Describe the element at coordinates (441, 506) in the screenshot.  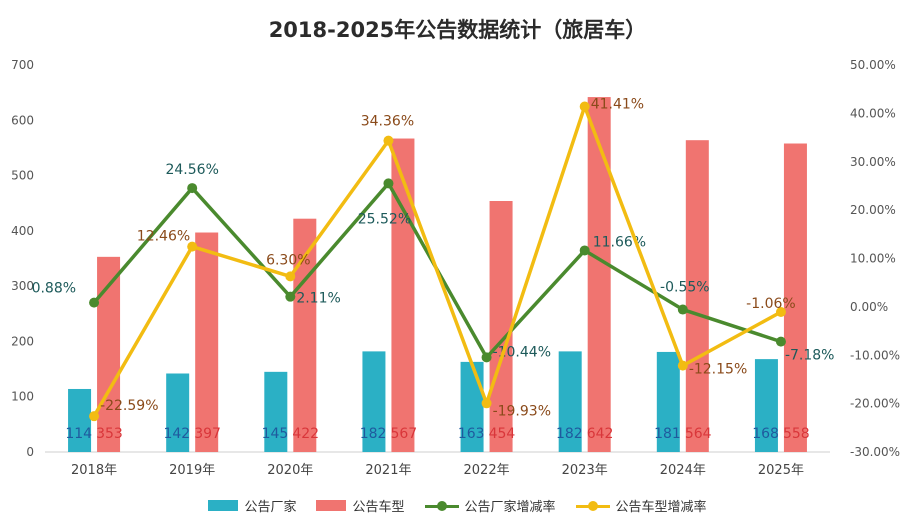
I see `legend-swatch-factory-rate` at that location.